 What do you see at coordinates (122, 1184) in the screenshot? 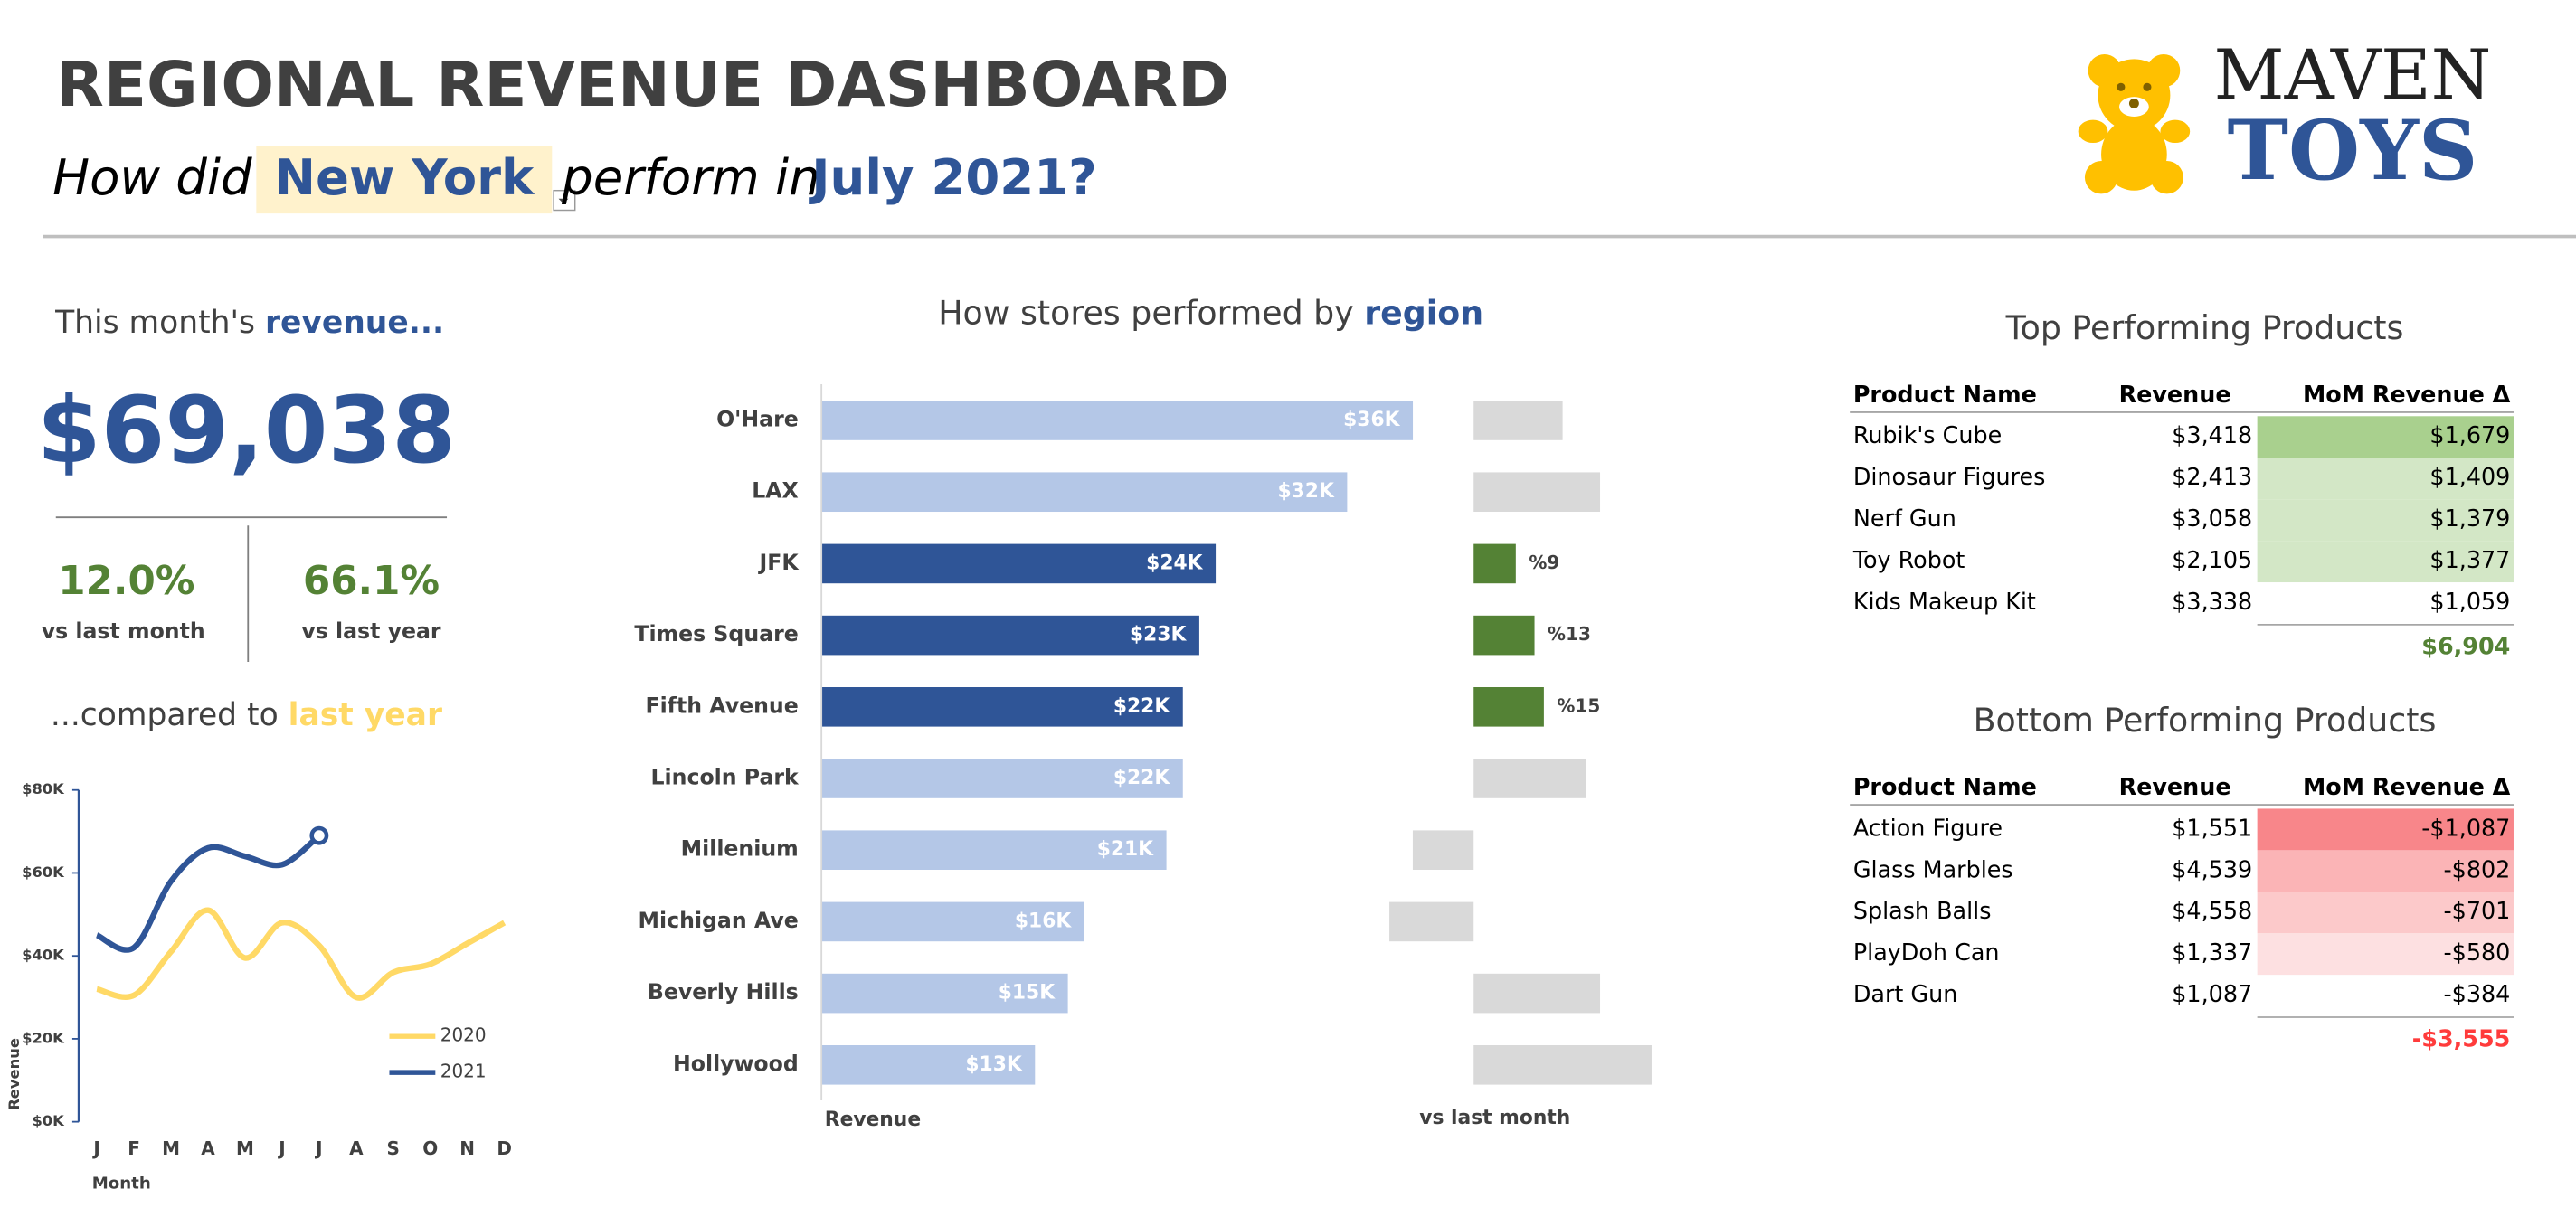
I see `x-axis-label: Month` at bounding box center [122, 1184].